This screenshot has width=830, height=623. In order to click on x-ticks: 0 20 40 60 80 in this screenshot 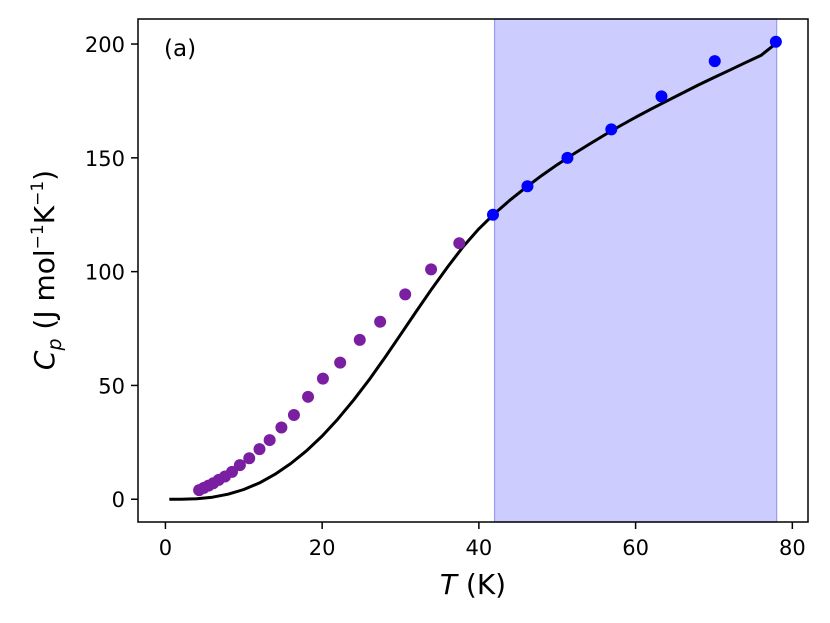, I will do `click(482, 541)`.